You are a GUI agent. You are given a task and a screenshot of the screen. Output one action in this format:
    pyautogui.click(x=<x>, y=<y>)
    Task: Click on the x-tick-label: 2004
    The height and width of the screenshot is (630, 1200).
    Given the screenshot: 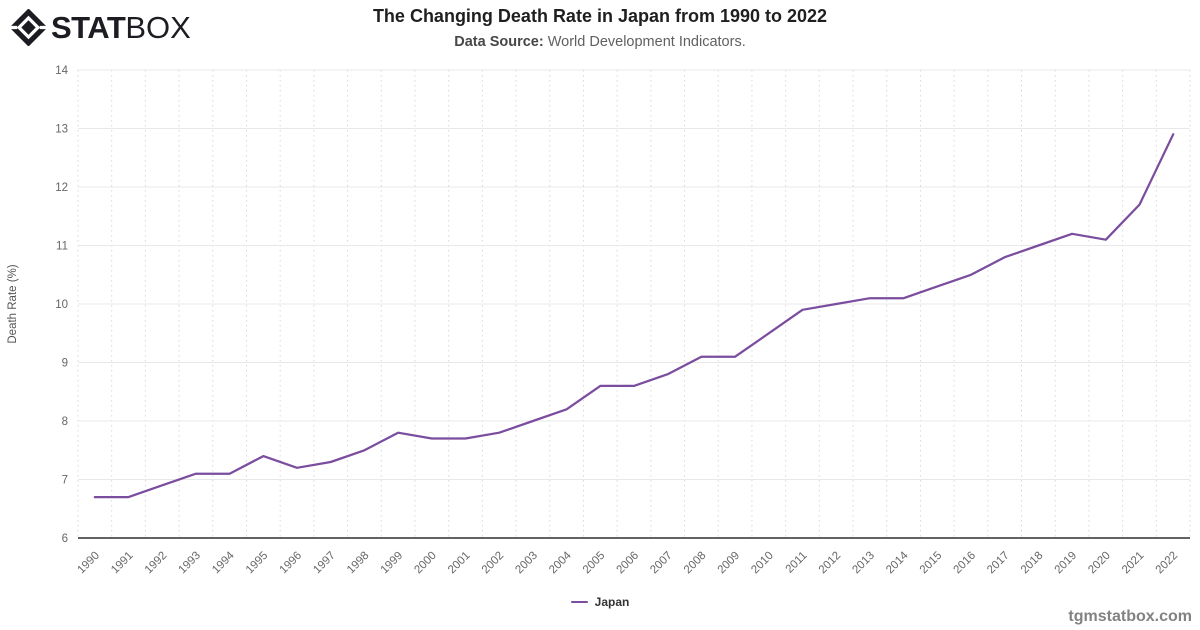 What is the action you would take?
    pyautogui.click(x=560, y=562)
    